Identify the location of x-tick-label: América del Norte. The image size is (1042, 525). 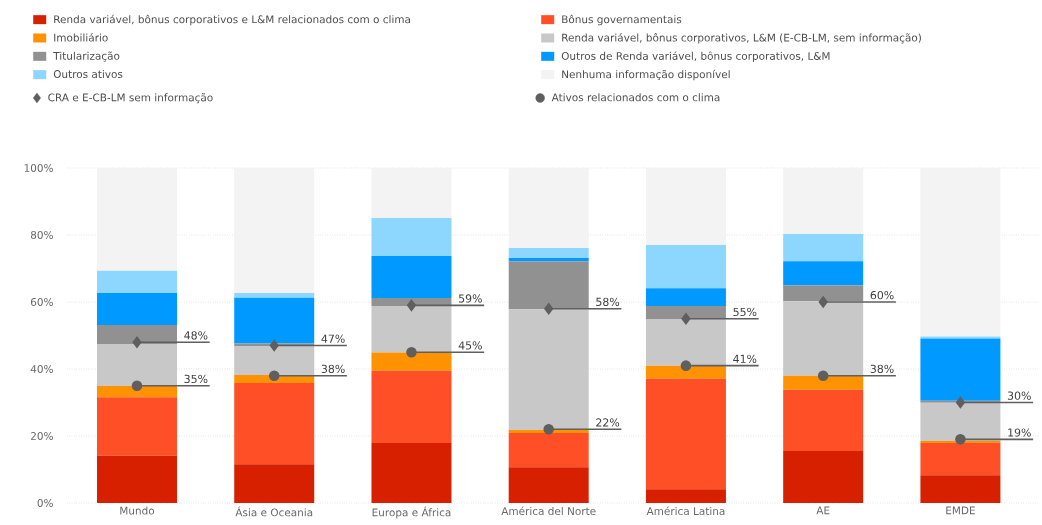
(548, 511).